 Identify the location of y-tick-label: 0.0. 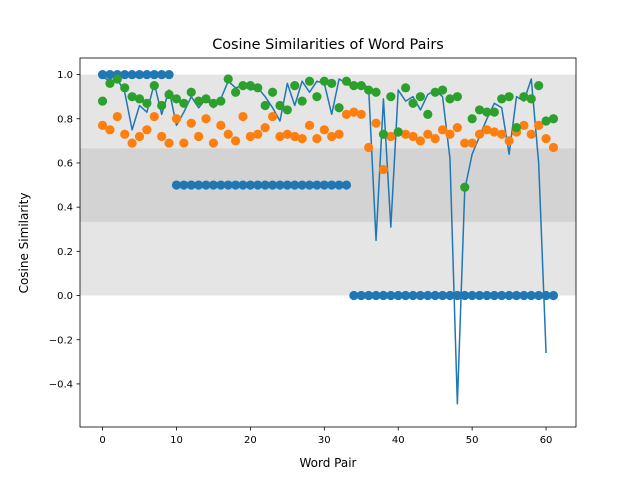
(65, 296).